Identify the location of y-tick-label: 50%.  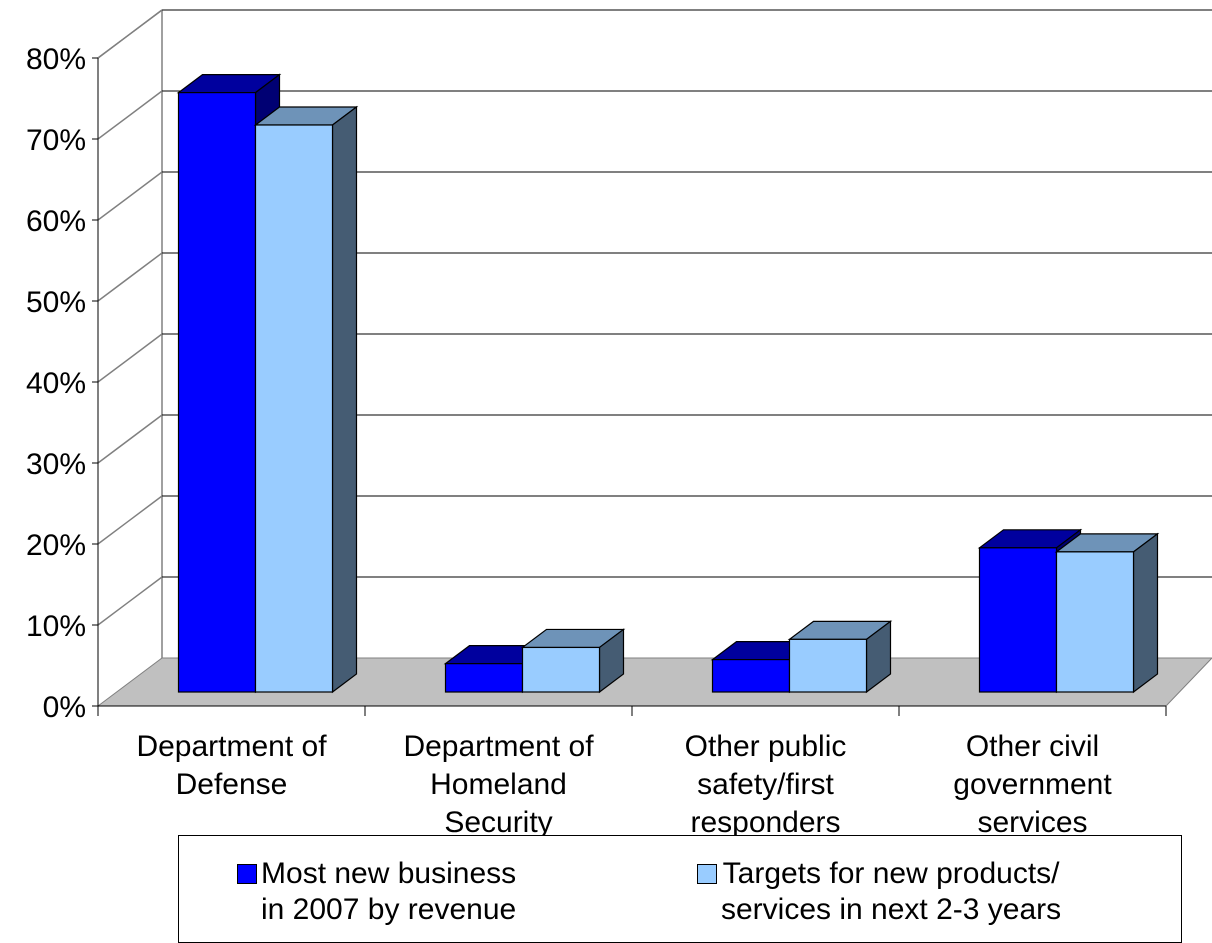
(56, 302).